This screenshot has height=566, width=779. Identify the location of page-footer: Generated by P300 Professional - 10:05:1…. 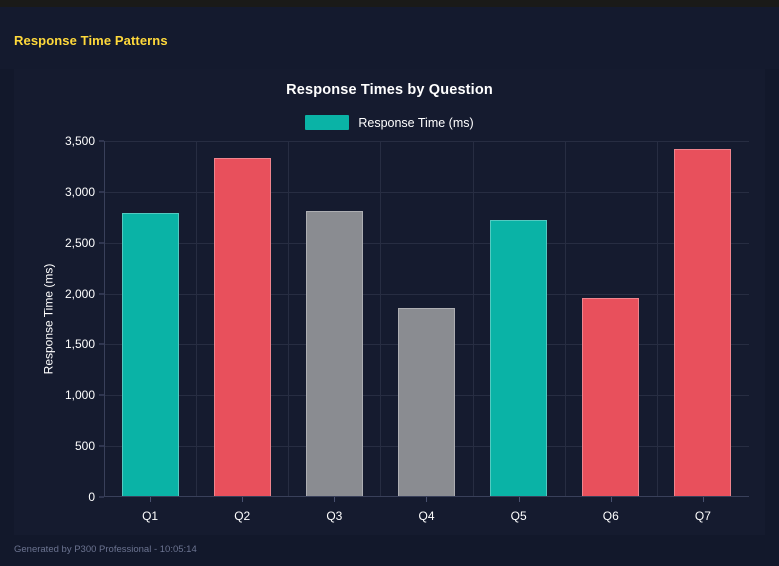
(389, 550).